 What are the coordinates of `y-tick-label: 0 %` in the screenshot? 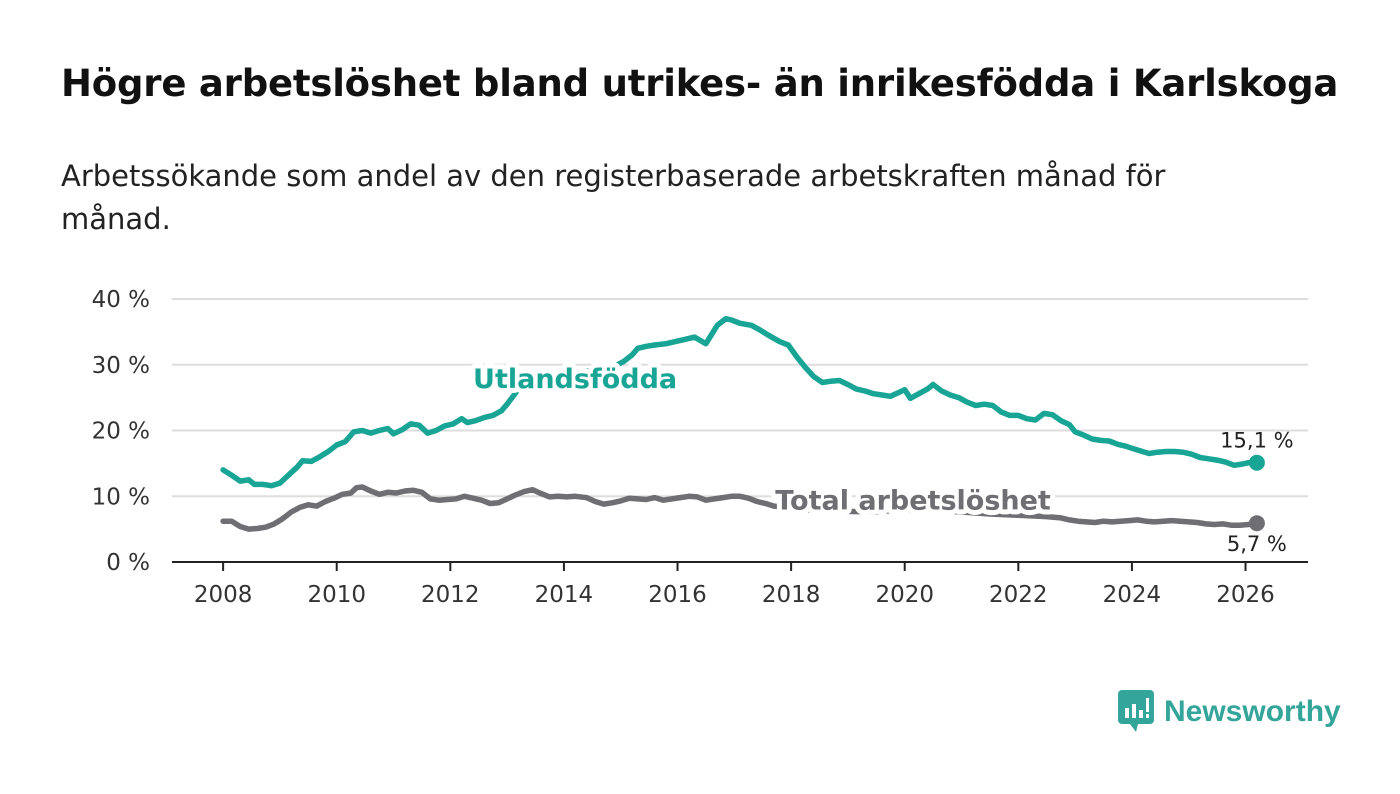 It's located at (128, 563).